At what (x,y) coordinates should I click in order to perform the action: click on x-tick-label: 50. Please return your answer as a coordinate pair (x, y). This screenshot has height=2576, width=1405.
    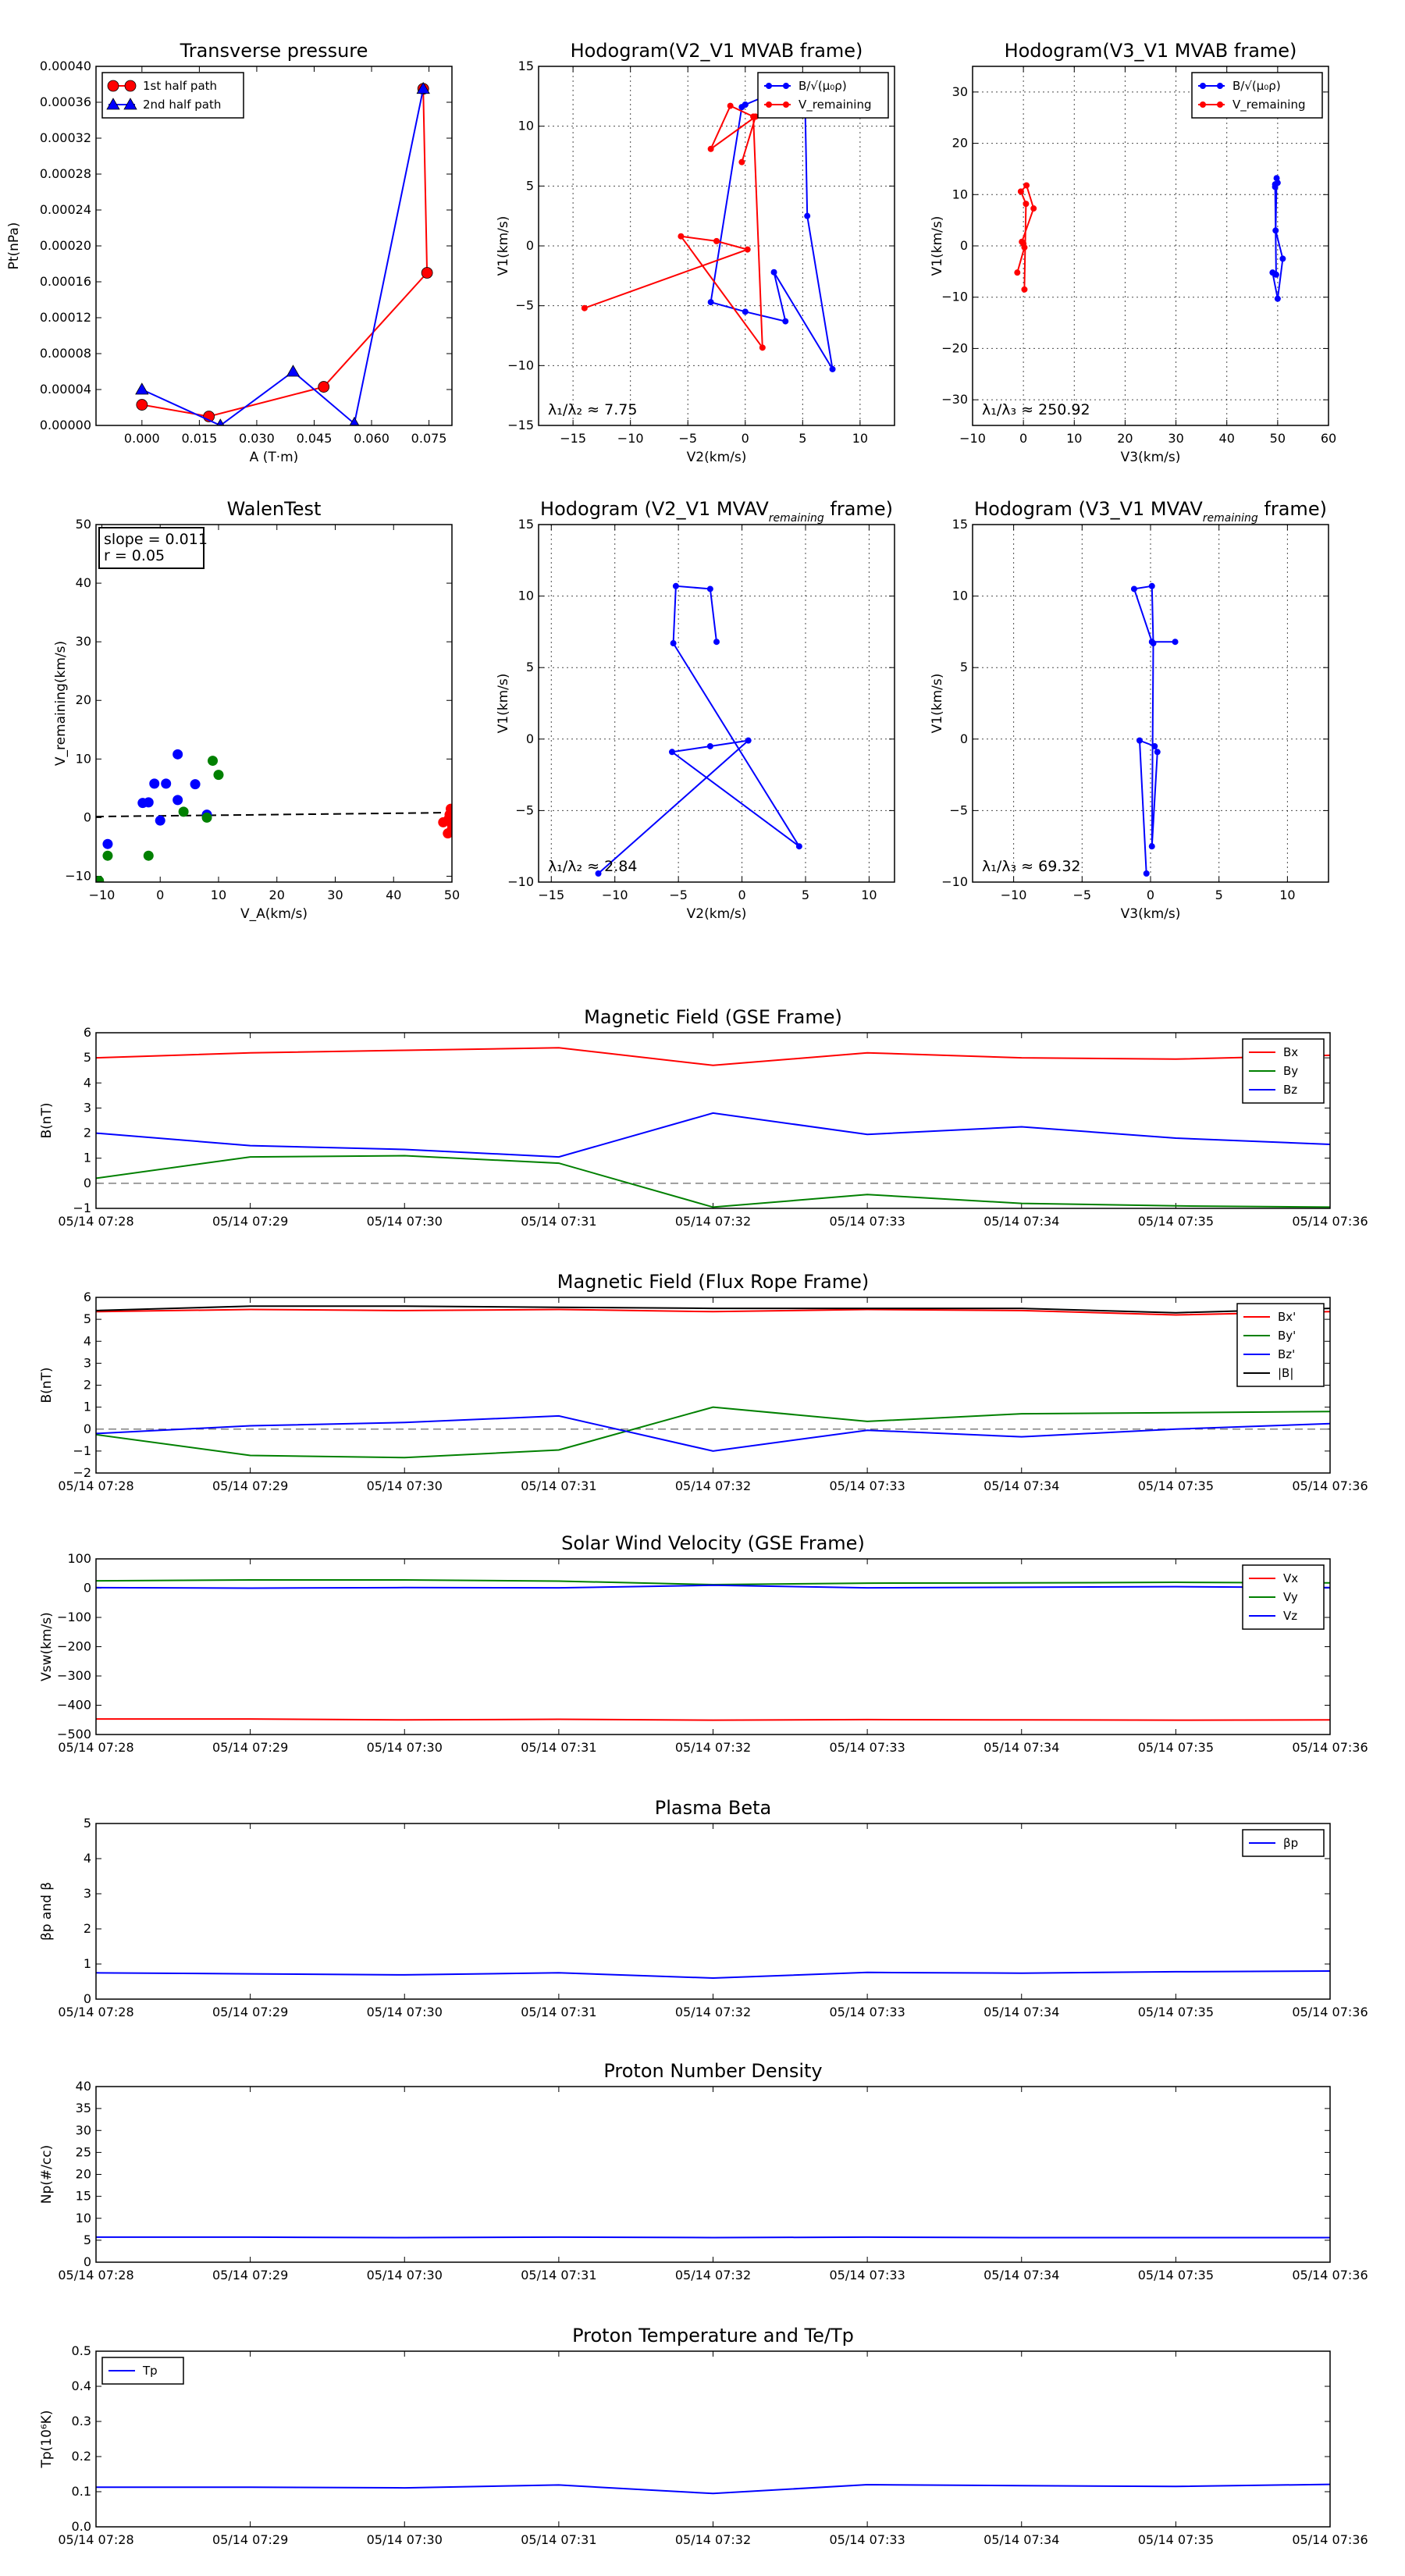
    Looking at the image, I should click on (1278, 439).